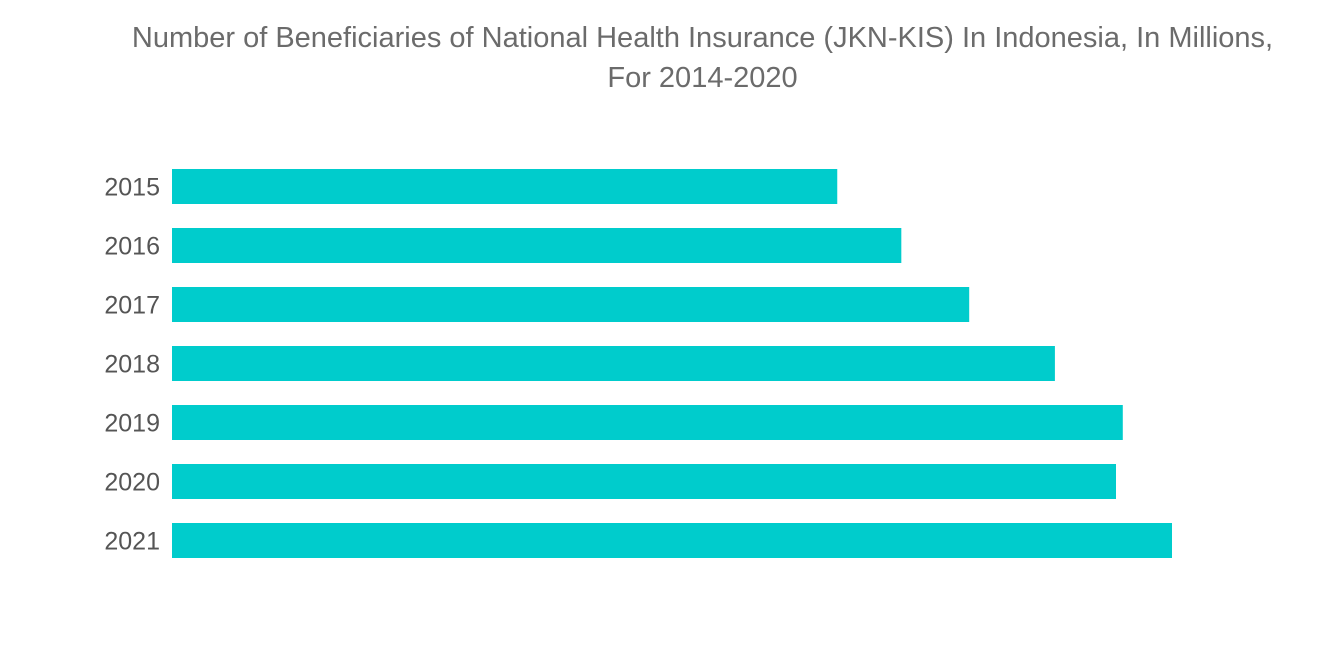 The image size is (1320, 665). I want to click on bar-2019, so click(647, 422).